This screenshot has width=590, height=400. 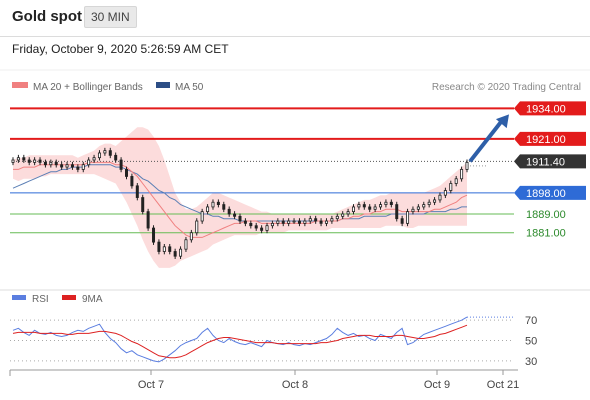 I want to click on level-tag-1911.40: 1911.40, so click(x=550, y=161).